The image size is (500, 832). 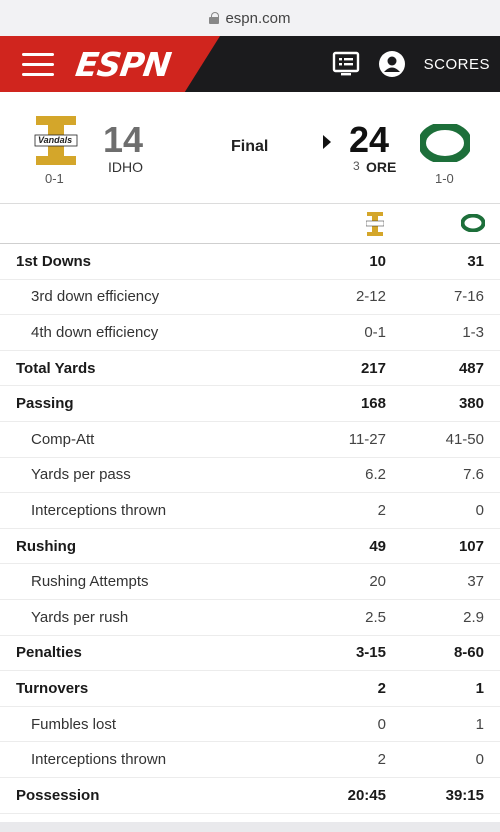 I want to click on stat-home-value: 2.9, so click(x=473, y=617).